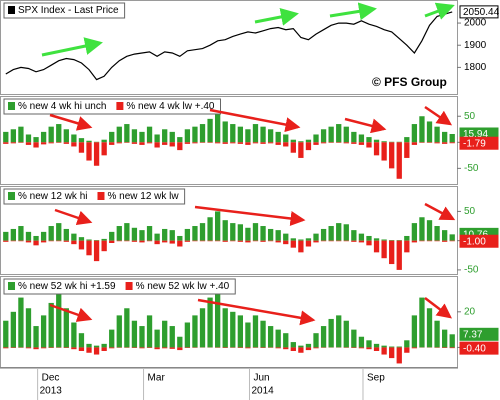 The height and width of the screenshot is (400, 500). Describe the element at coordinates (261, 378) in the screenshot. I see `x-tick-label: Jun` at that location.